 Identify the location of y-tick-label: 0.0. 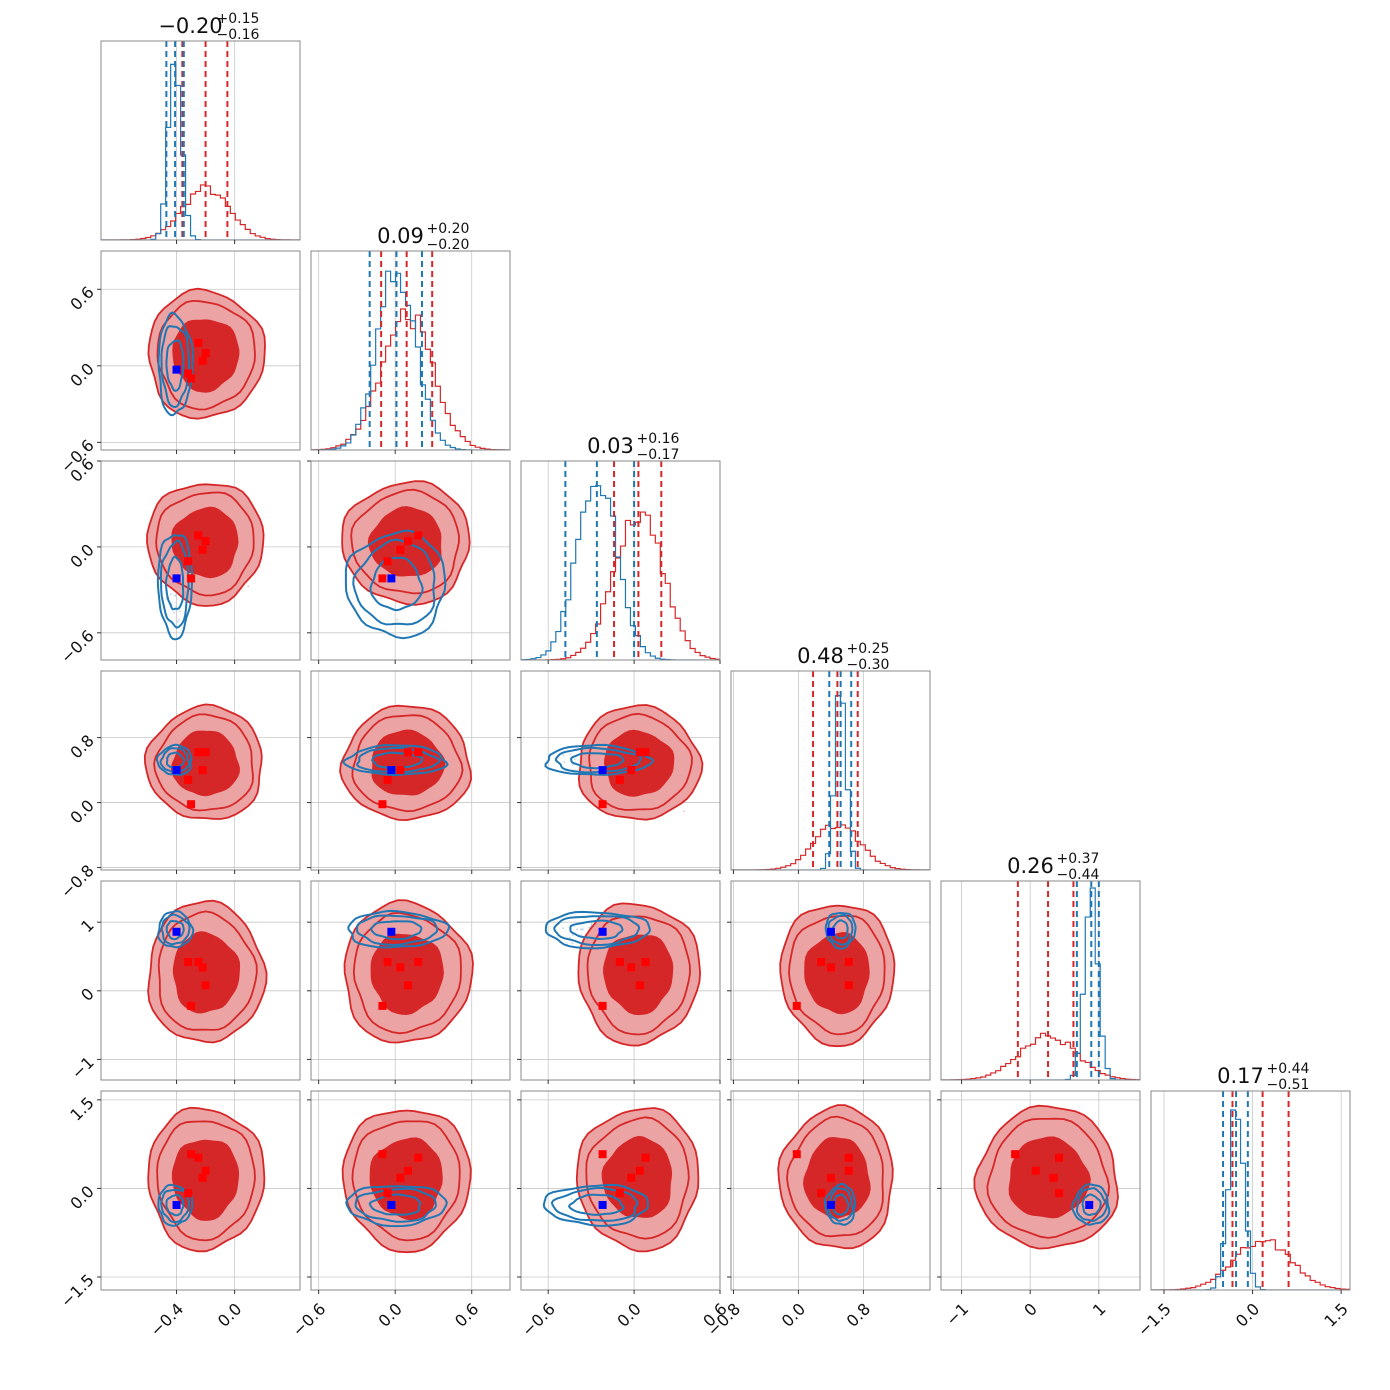
(81, 1197).